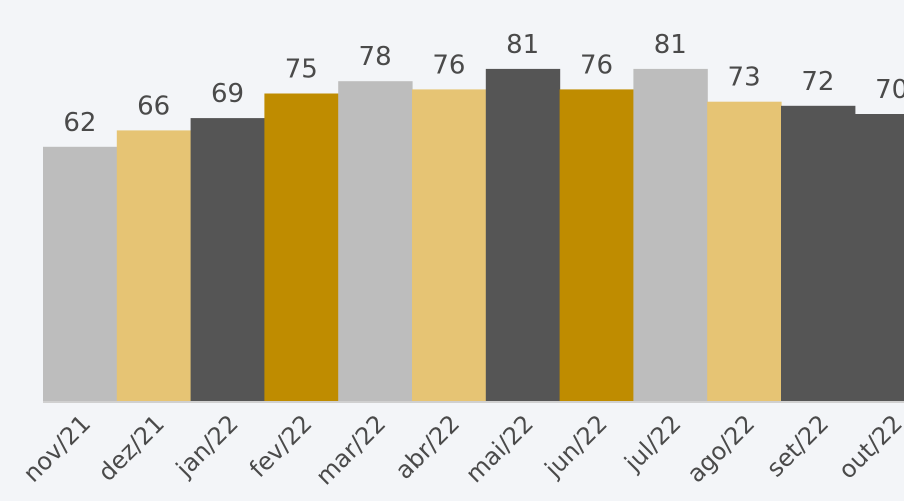 The width and height of the screenshot is (904, 501). Describe the element at coordinates (868, 446) in the screenshot. I see `x-tick-label-out/22: out/22` at that location.